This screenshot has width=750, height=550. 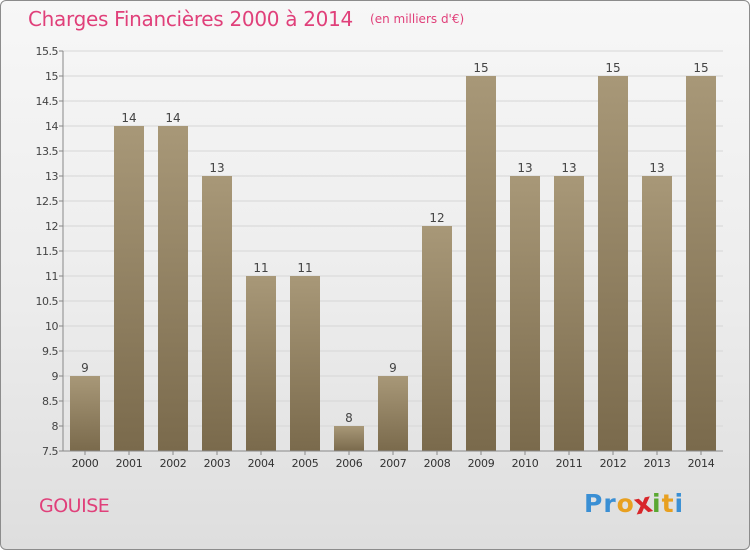 I want to click on y-tick-label: 11.5, so click(x=47, y=251).